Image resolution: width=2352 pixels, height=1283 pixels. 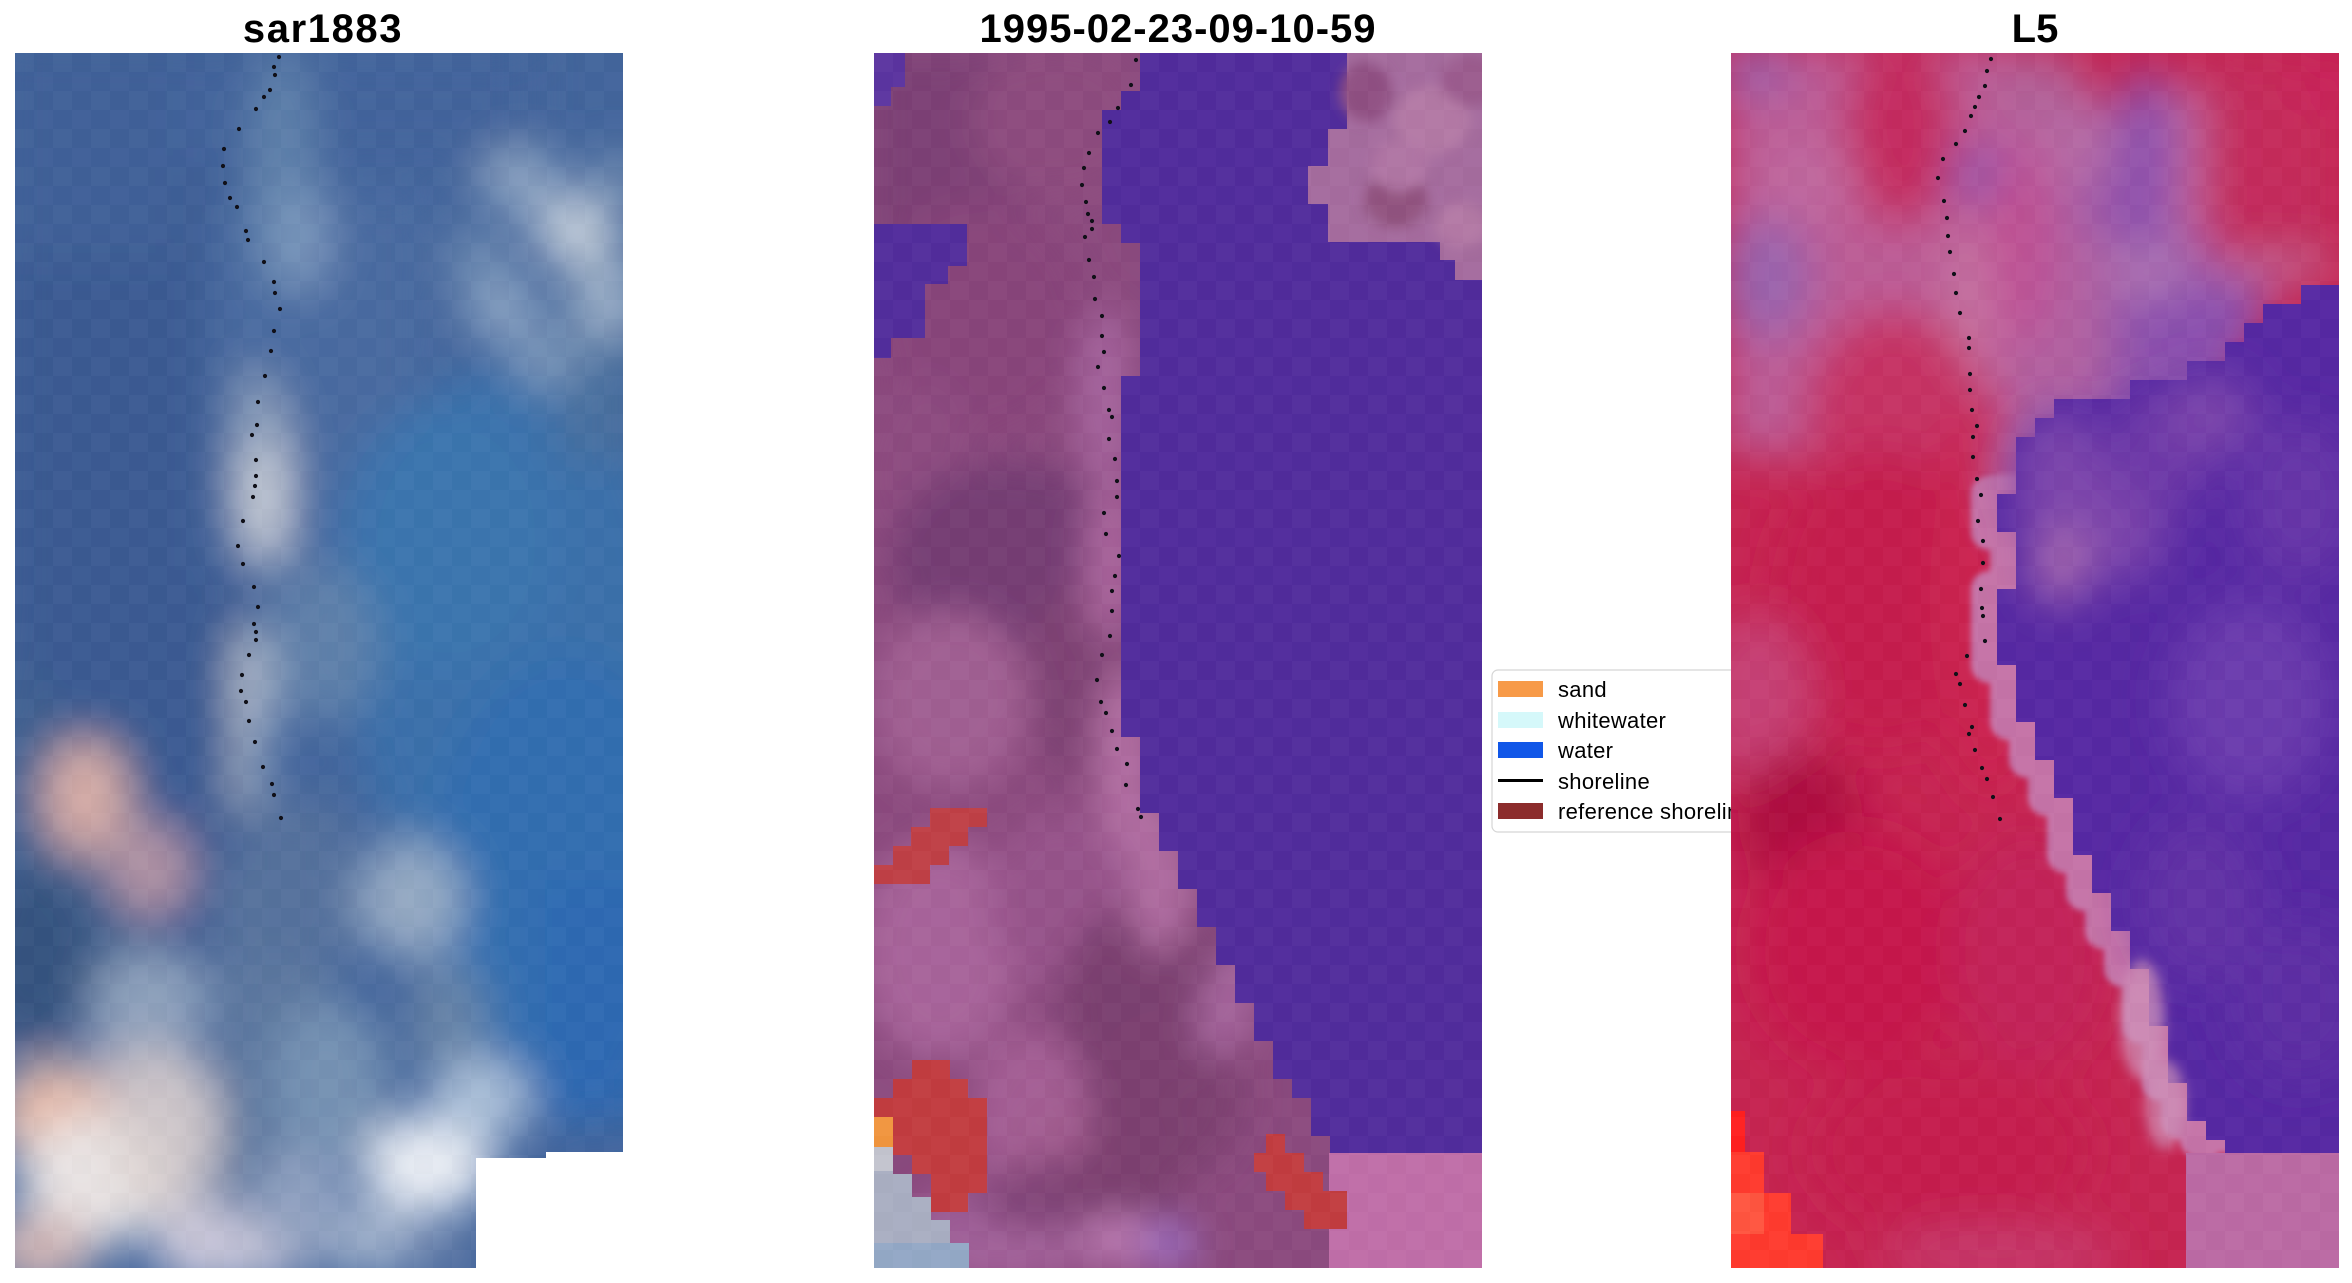 I want to click on svg-text: water, so click(x=1585, y=750).